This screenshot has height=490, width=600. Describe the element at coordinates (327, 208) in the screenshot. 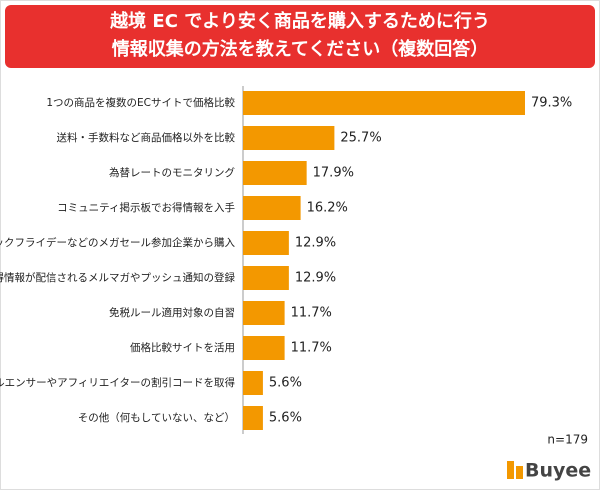

I see `value-label: 16.2%` at that location.